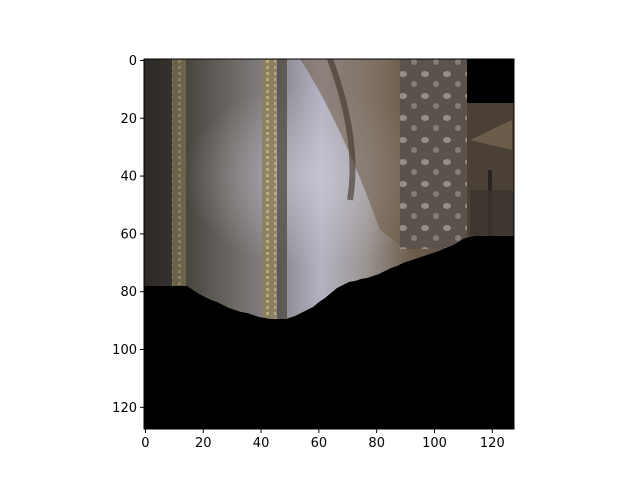 The width and height of the screenshot is (640, 480). What do you see at coordinates (145, 443) in the screenshot?
I see `x-tick-label: 0` at bounding box center [145, 443].